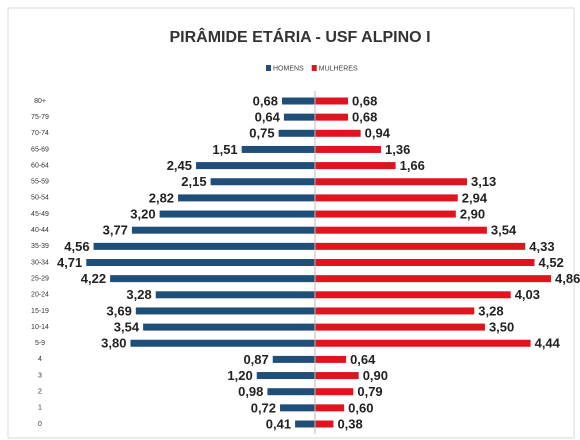 The height and width of the screenshot is (440, 580). Describe the element at coordinates (475, 197) in the screenshot. I see `data-label: 2,94` at that location.